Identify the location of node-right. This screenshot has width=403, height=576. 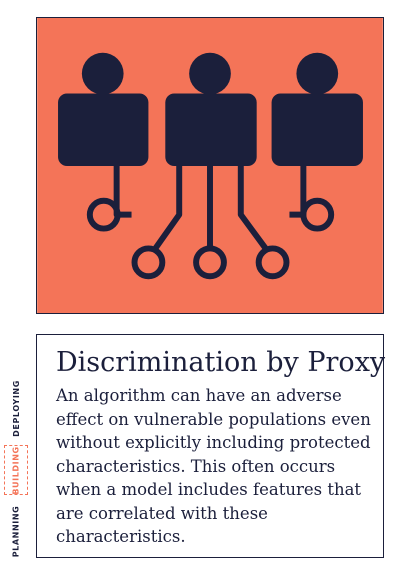
(317, 214).